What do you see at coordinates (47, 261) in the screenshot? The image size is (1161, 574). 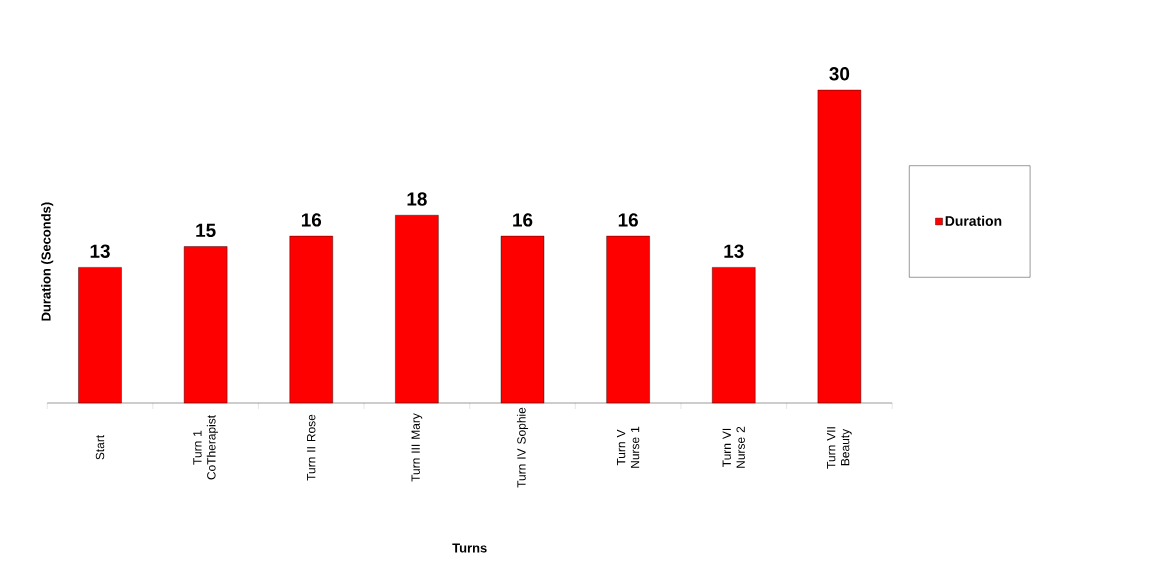 I see `y-axis-title: Duration (Seconds)` at bounding box center [47, 261].